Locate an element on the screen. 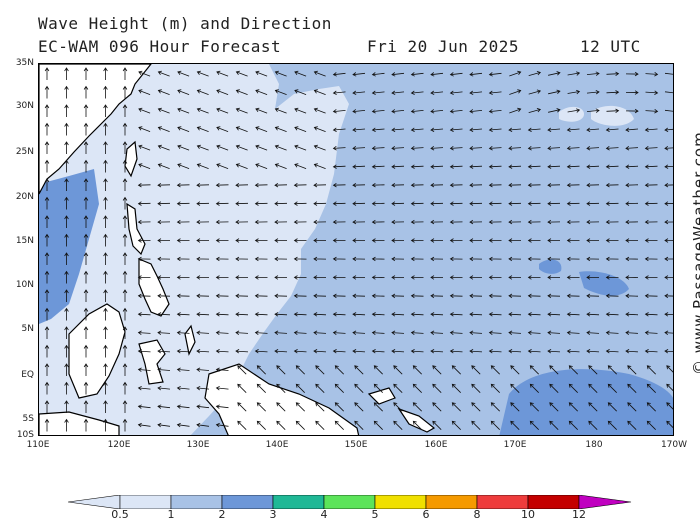 This screenshot has width=700, height=525. lat-label-20n: 20N is located at coordinates (24, 197).